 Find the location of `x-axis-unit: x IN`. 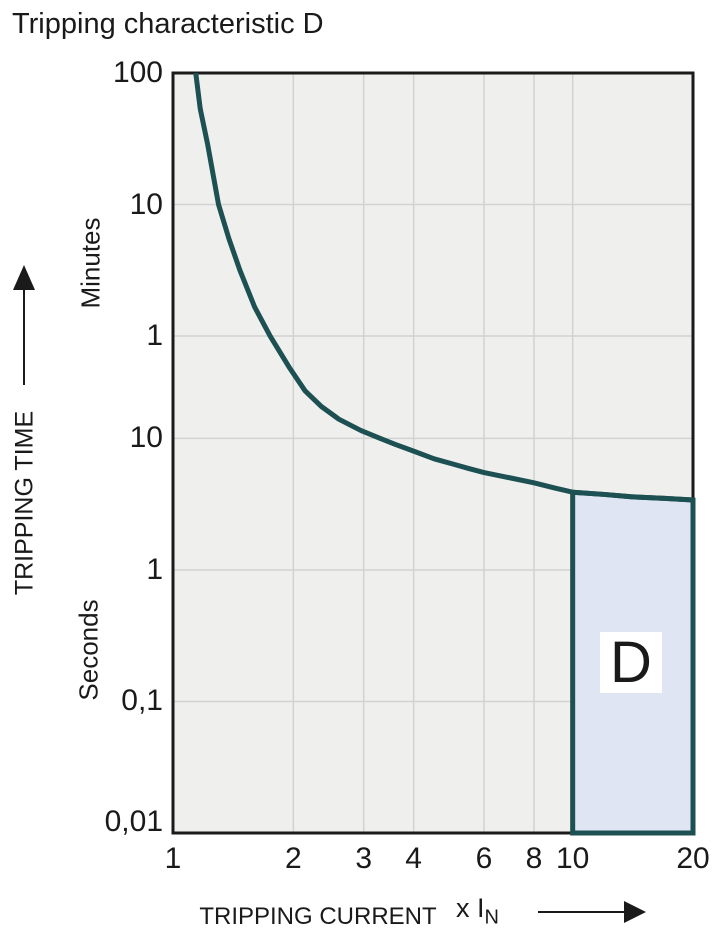

x-axis-unit: x IN is located at coordinates (477, 911).